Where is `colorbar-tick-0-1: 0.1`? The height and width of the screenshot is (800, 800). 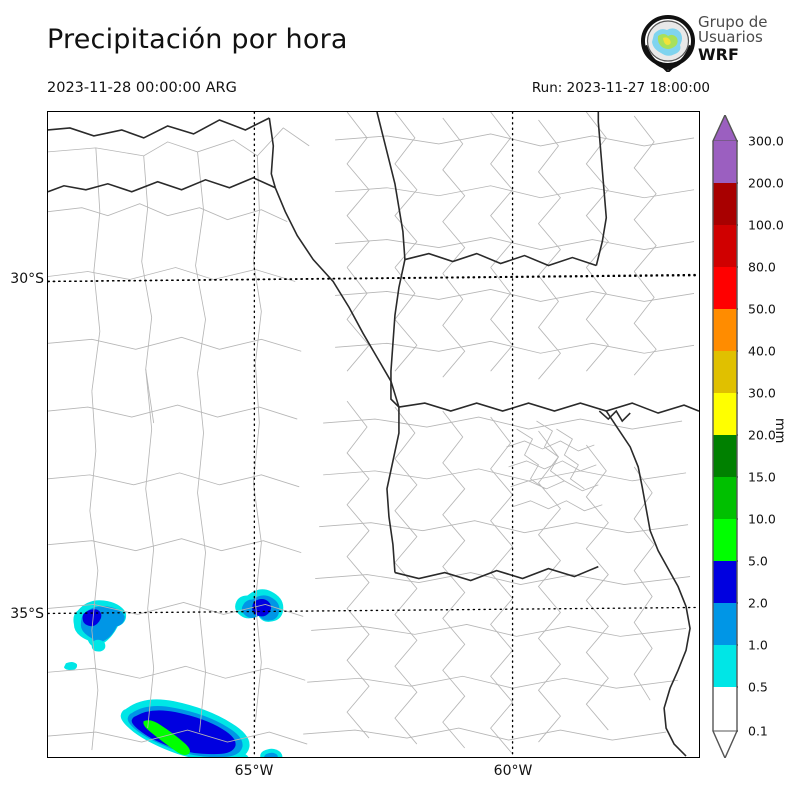 colorbar-tick-0-1: 0.1 is located at coordinates (758, 731).